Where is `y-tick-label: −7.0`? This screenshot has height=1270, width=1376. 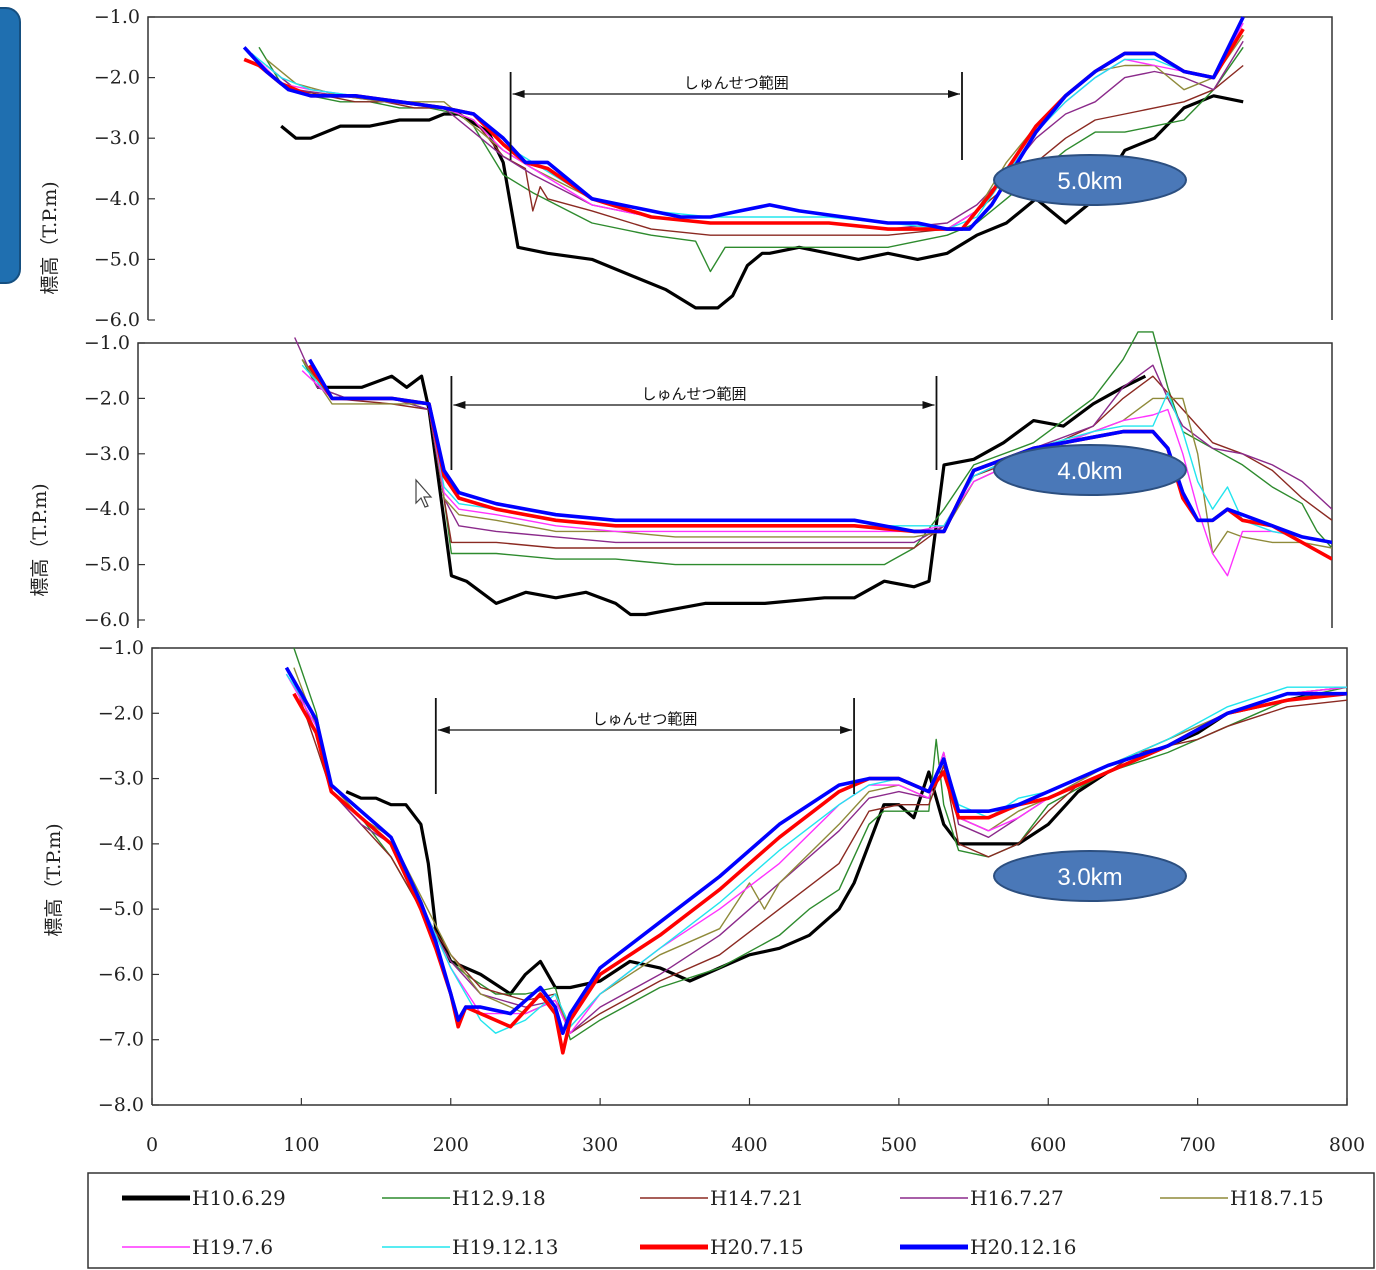 y-tick-label: −7.0 is located at coordinates (121, 1040).